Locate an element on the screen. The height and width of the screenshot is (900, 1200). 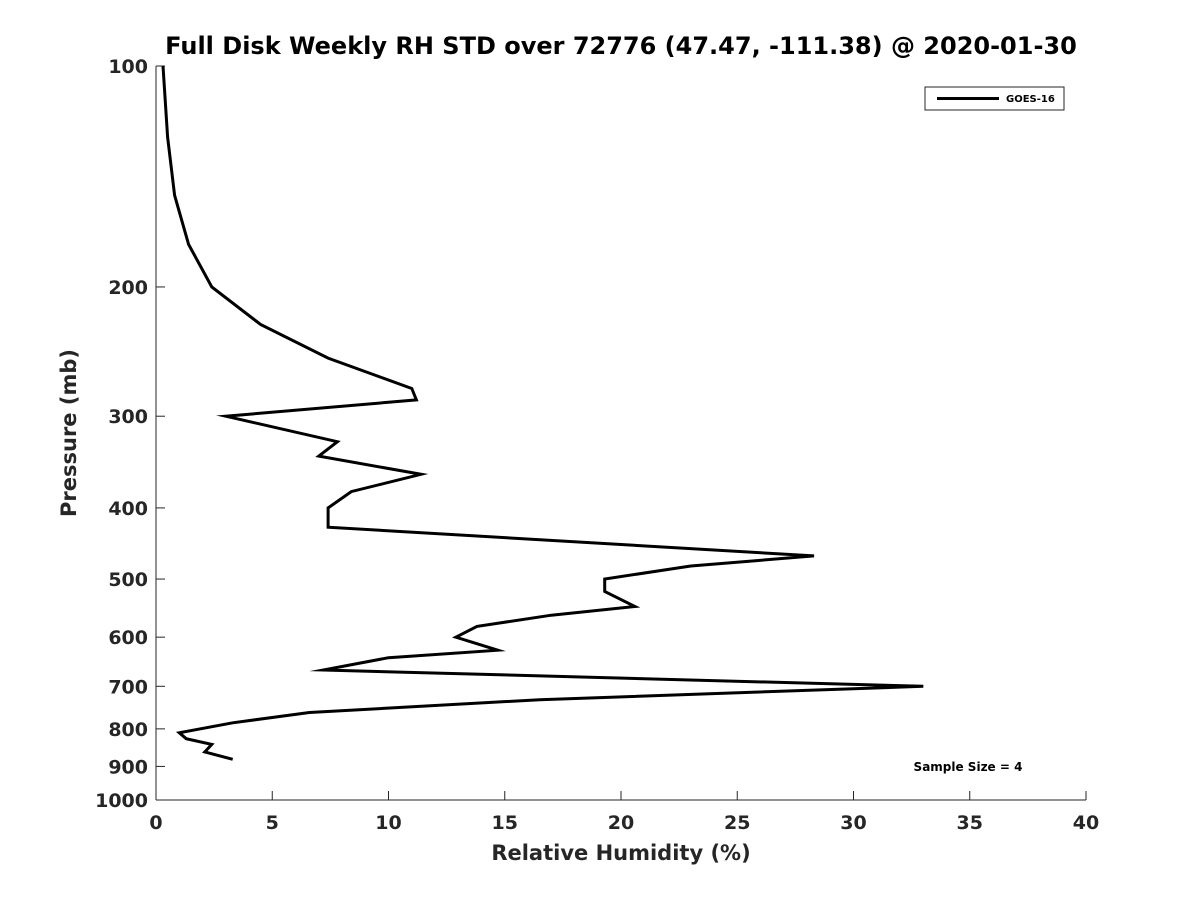
x-tick-label: 10 is located at coordinates (388, 823).